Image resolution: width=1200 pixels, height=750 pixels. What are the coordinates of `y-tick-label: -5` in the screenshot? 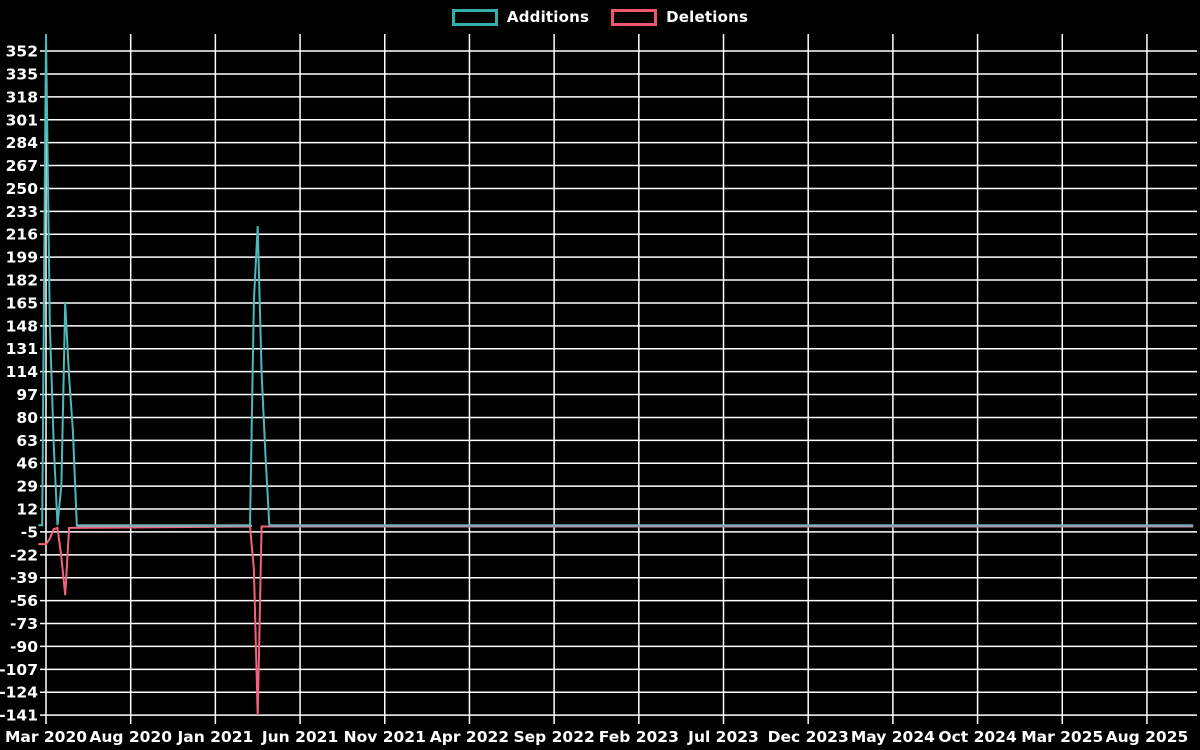 It's located at (29, 532).